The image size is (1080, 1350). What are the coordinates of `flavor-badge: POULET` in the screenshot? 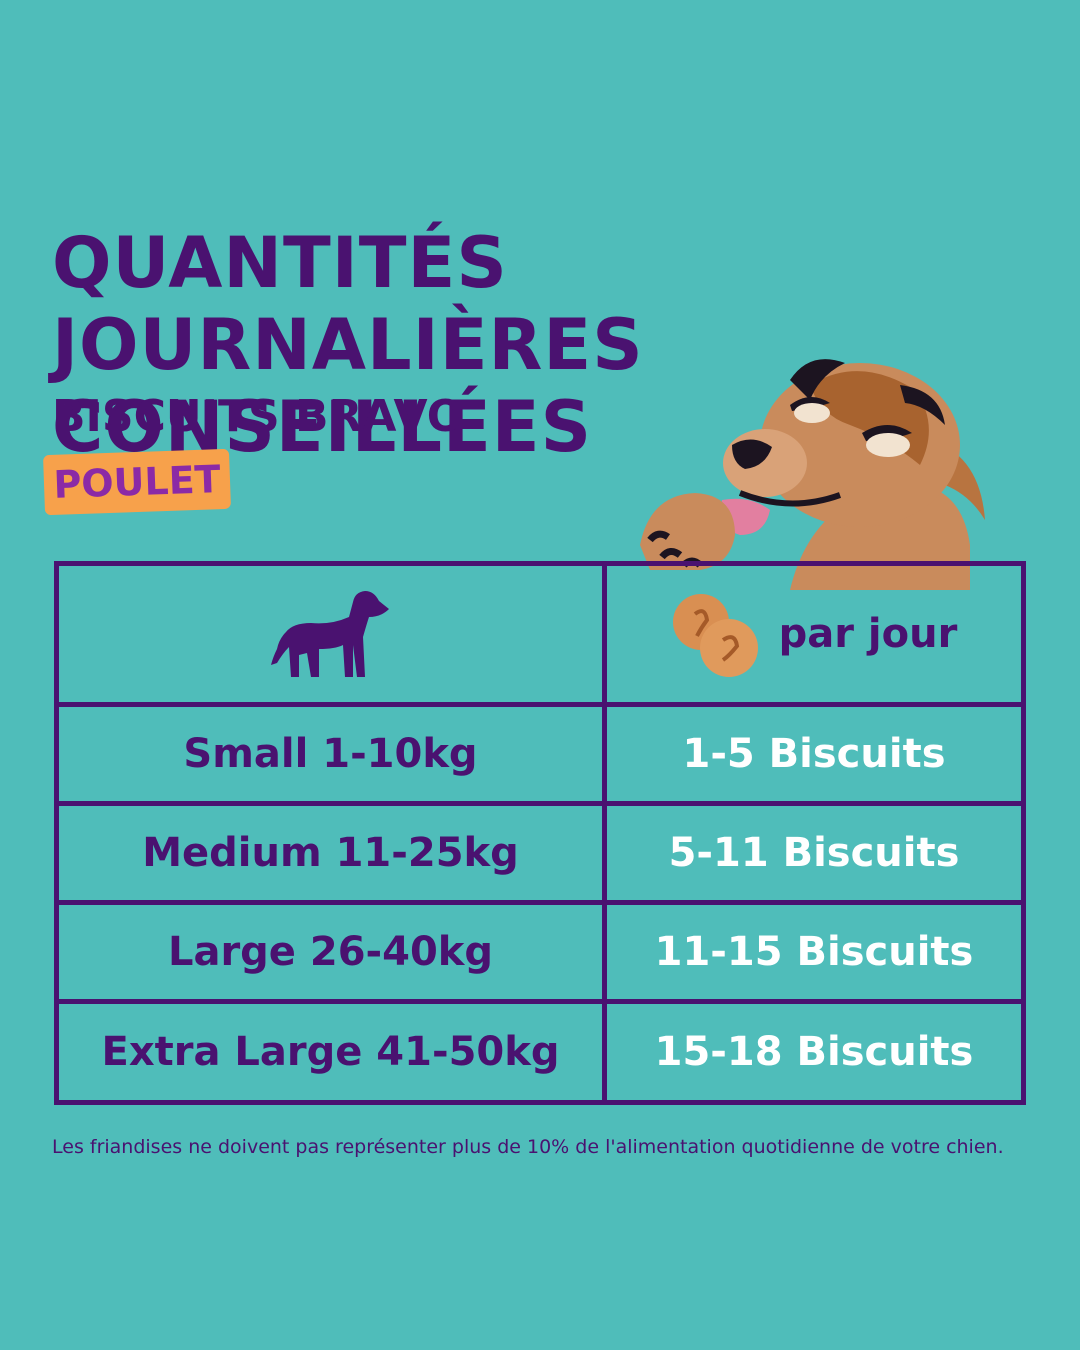 It's located at (137, 482).